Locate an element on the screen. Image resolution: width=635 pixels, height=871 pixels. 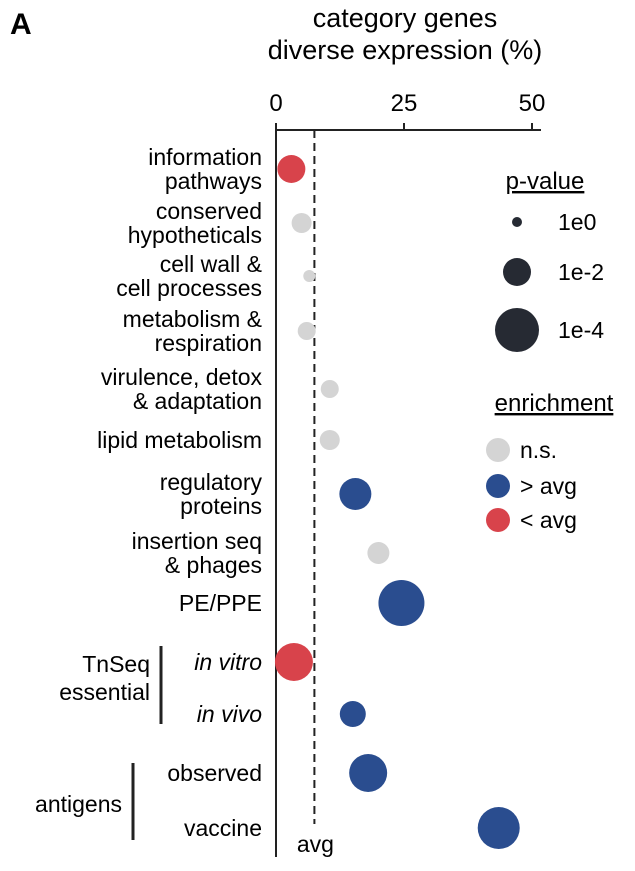
panel-label: A is located at coordinates (21, 24).